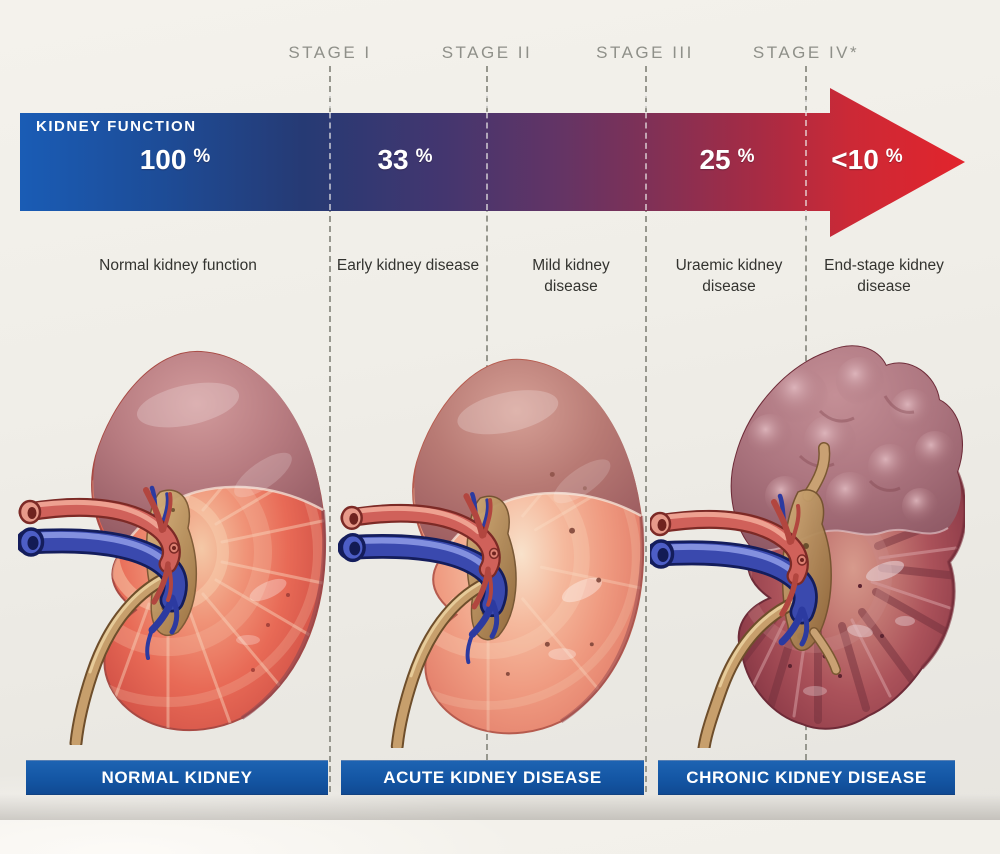 The width and height of the screenshot is (1000, 854). Describe the element at coordinates (178, 265) in the screenshot. I see `condition-label: Normal kidney function` at that location.